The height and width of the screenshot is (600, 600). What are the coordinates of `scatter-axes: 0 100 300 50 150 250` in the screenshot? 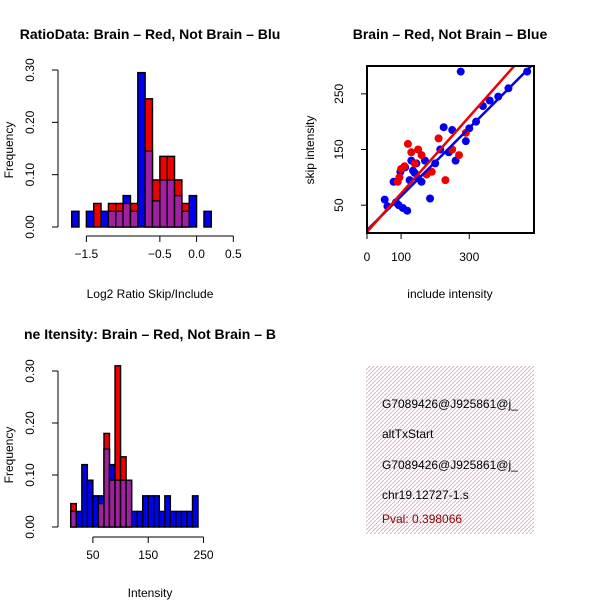 It's located at (433, 164).